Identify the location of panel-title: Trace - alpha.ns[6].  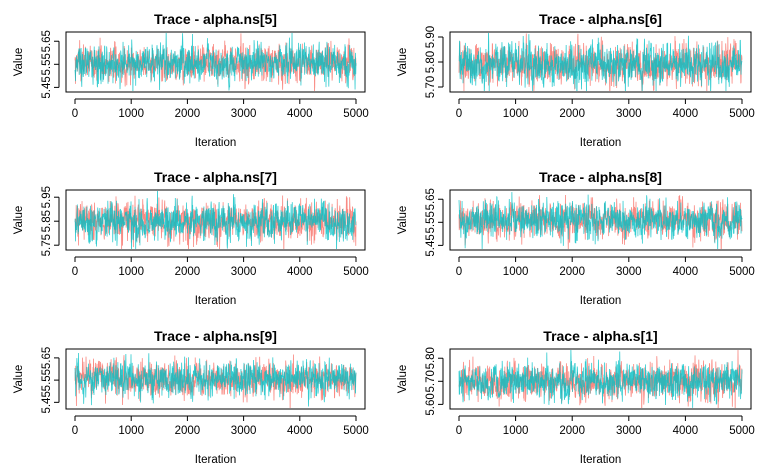
(600, 19).